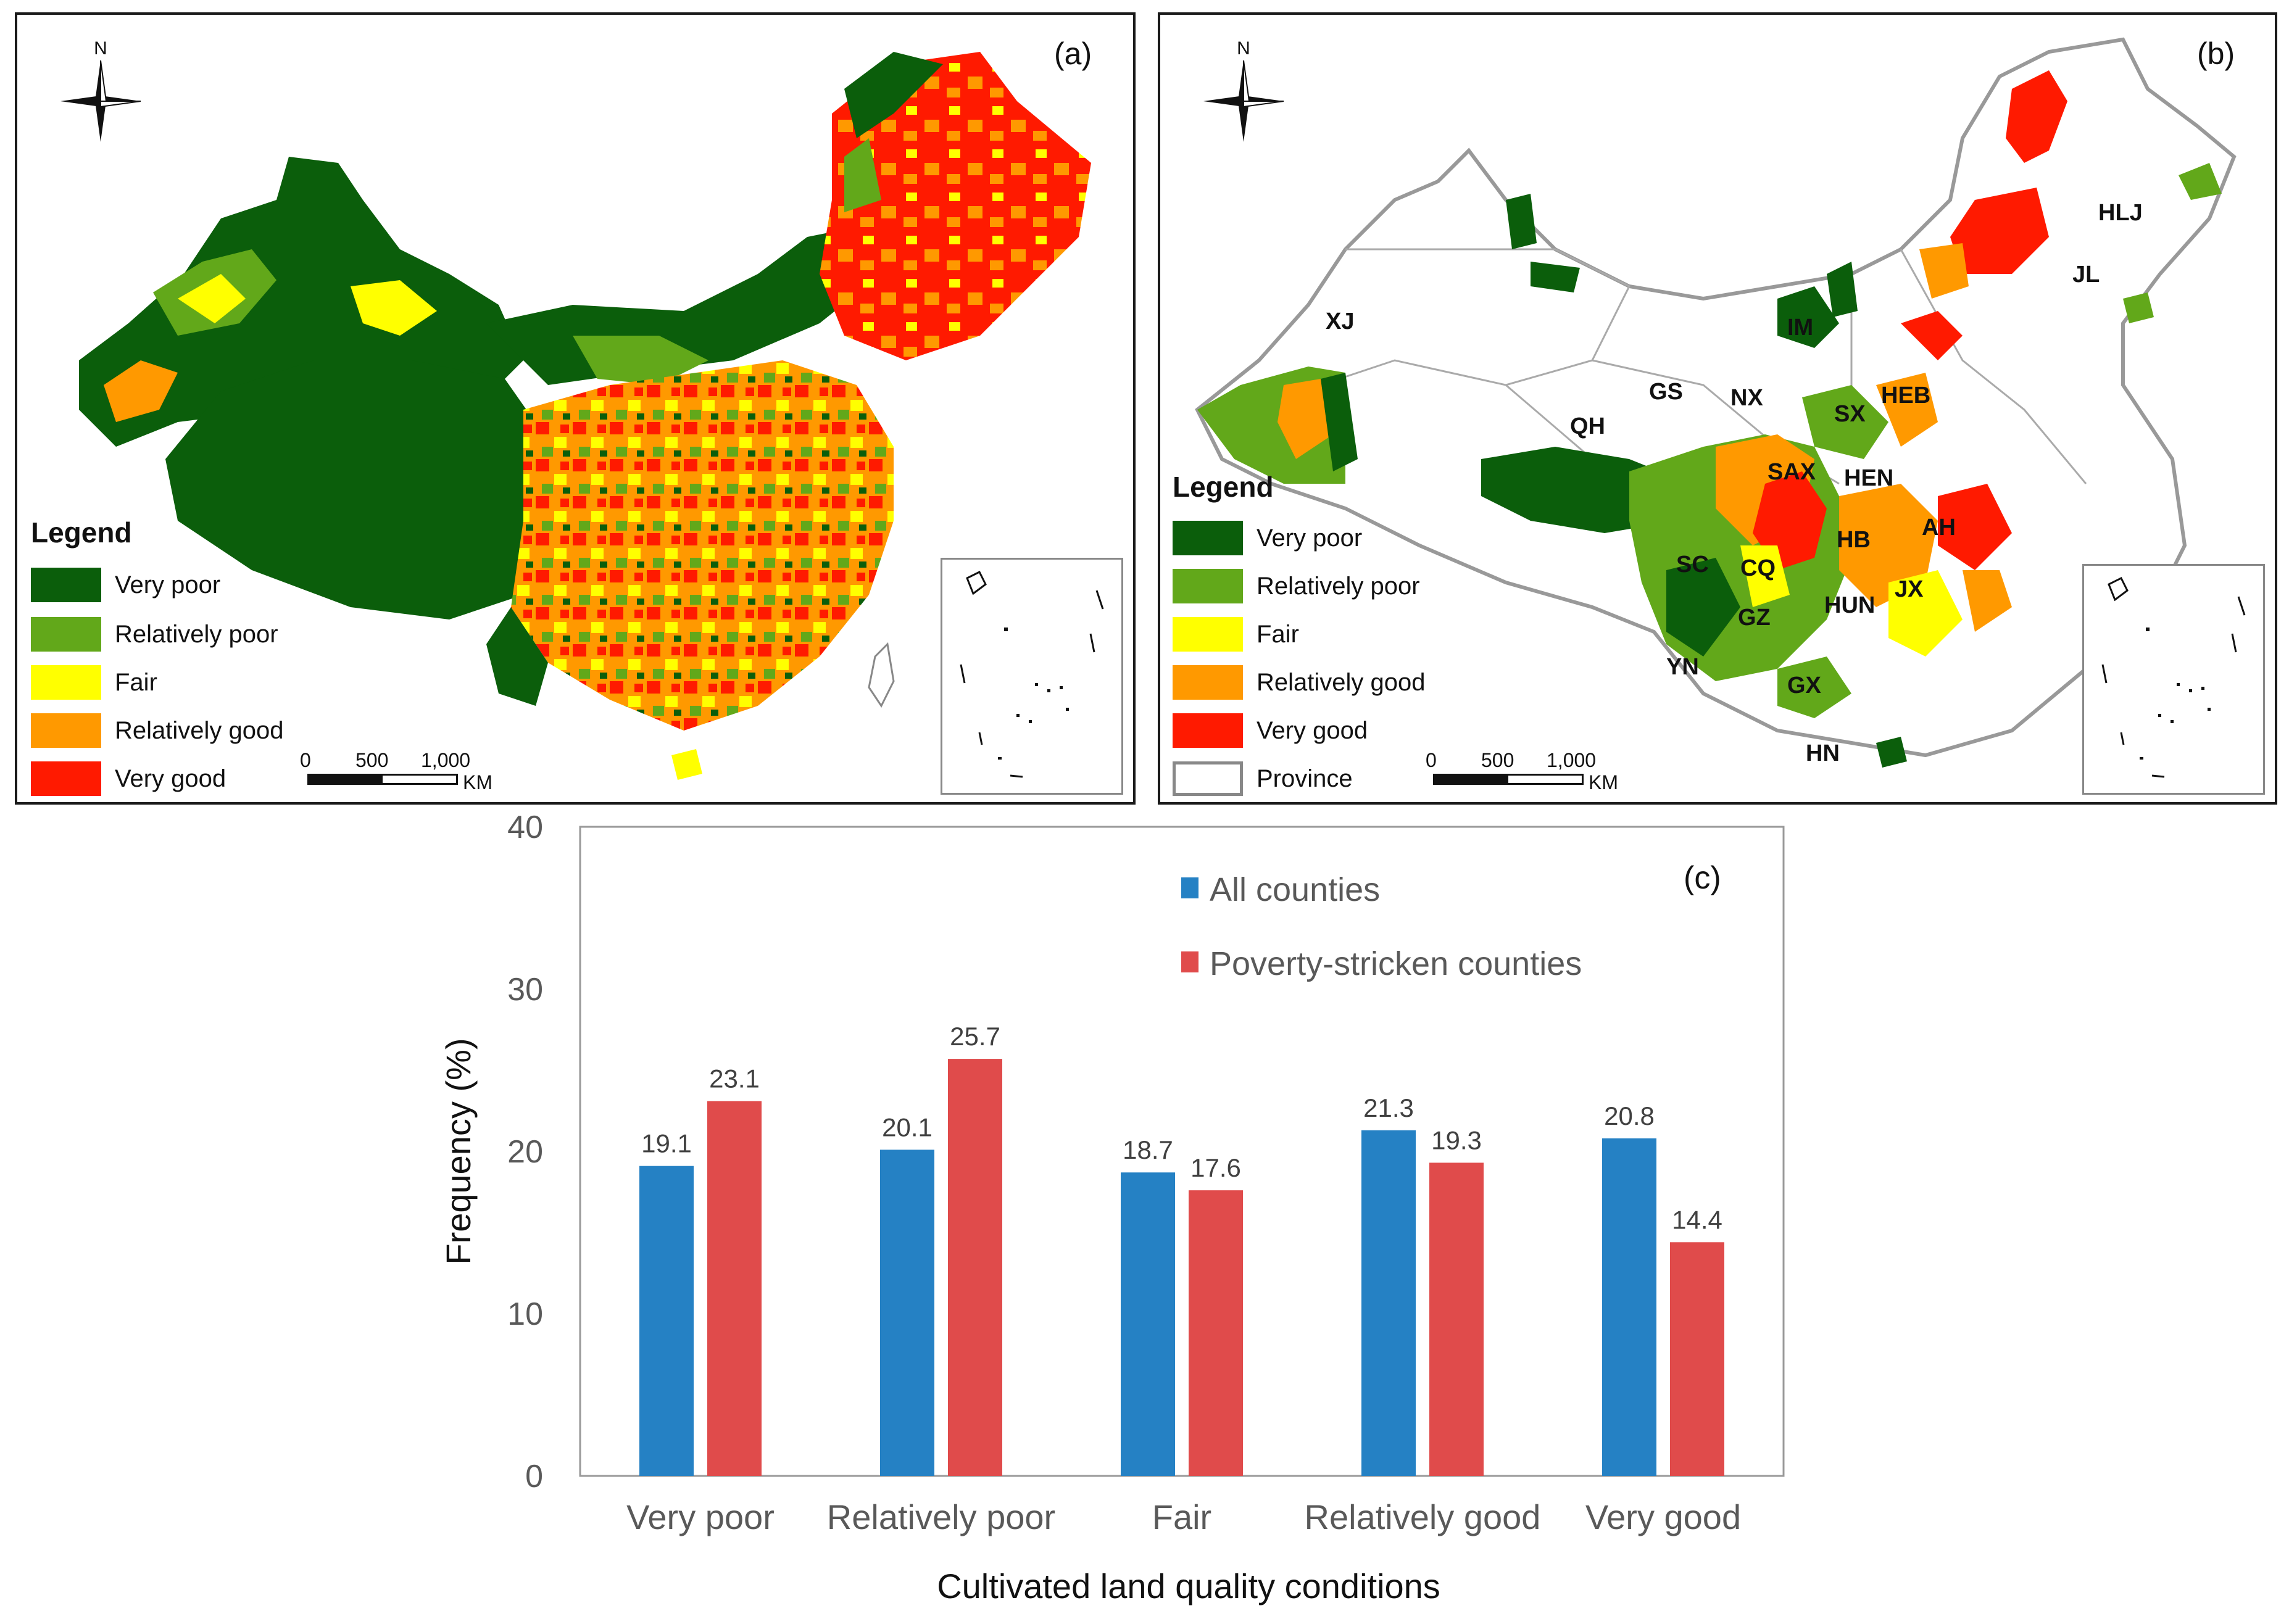 The image size is (2289, 1624). I want to click on province-label: AH, so click(1939, 528).